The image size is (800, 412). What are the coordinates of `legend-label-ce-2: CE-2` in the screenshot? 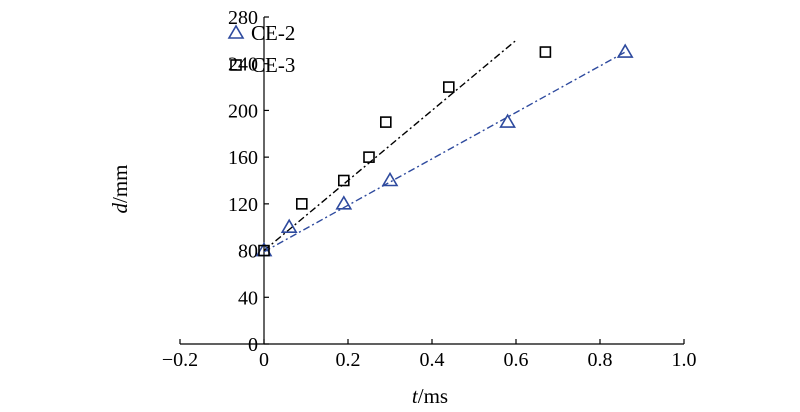 It's located at (273, 33).